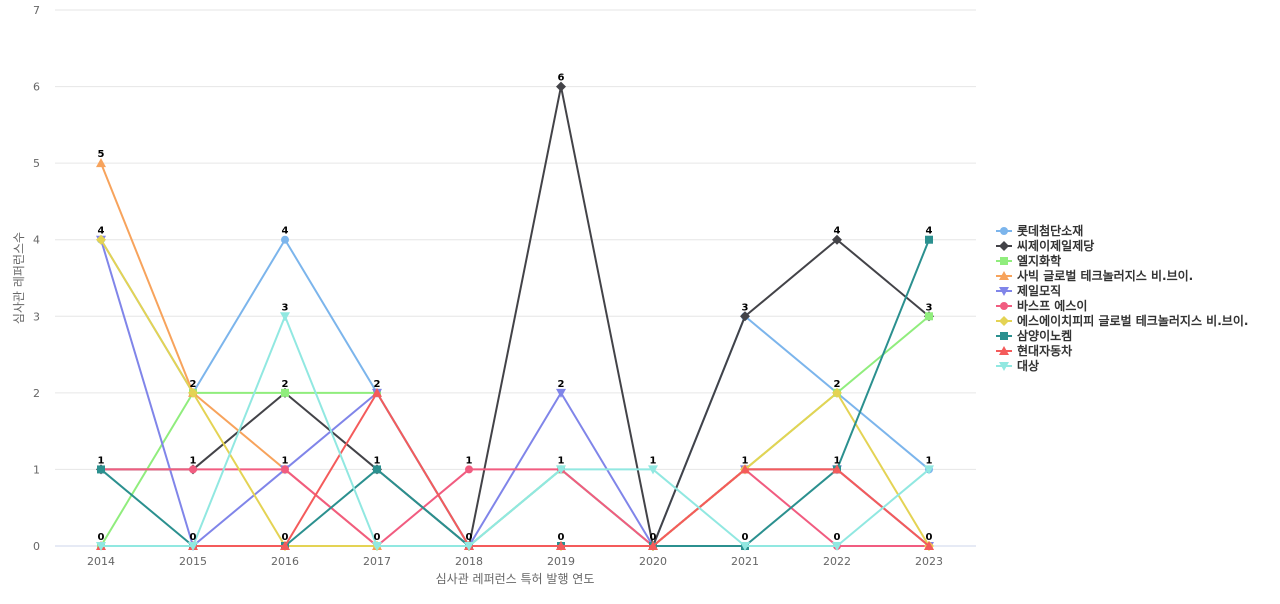  I want to click on data-label: 6, so click(561, 78).